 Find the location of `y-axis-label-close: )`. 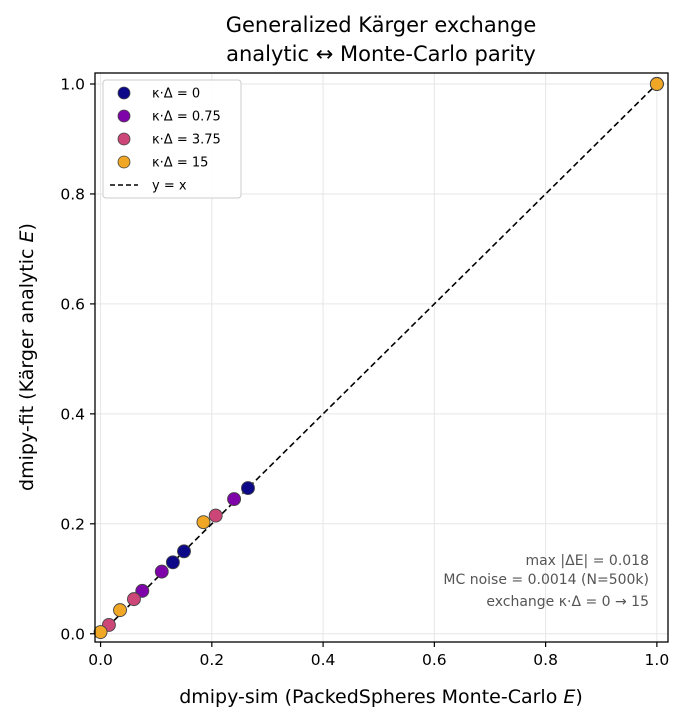

y-axis-label-close: ) is located at coordinates (27, 226).